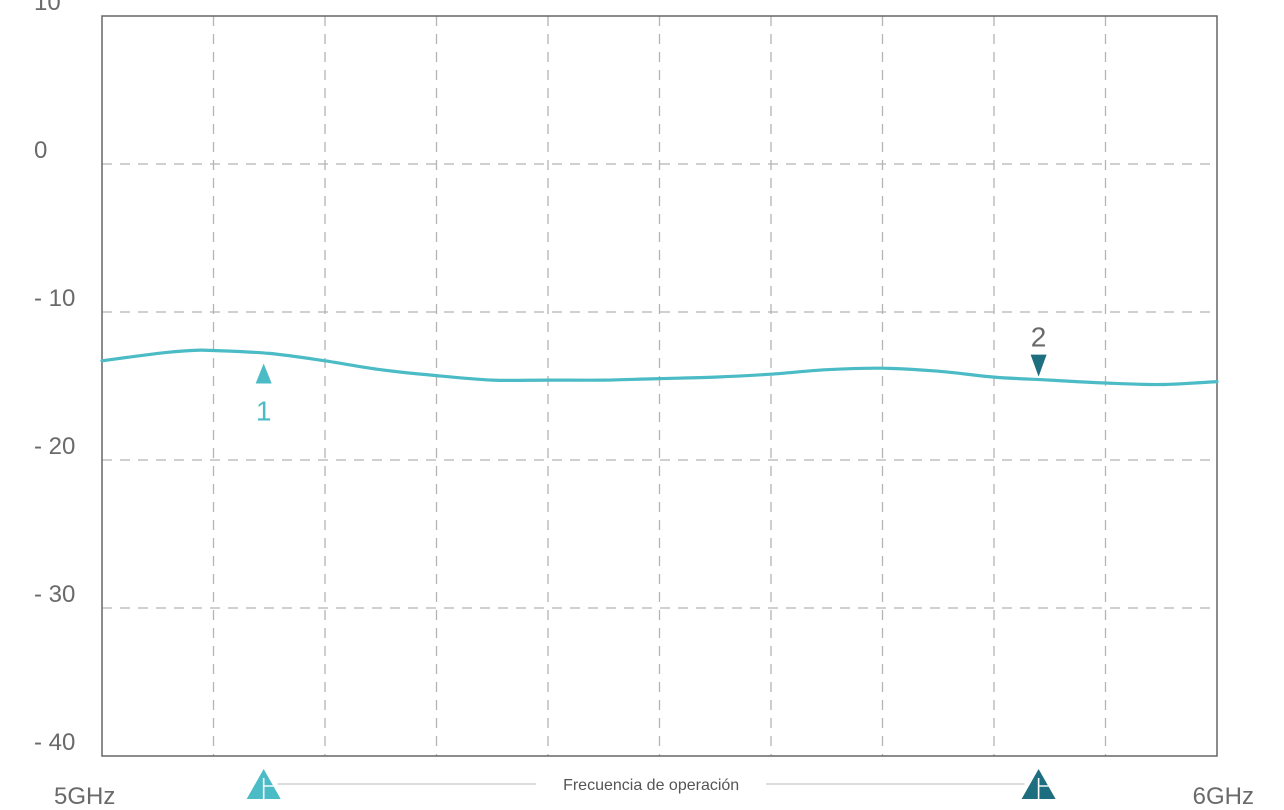  I want to click on marker-1-label: 1, so click(264, 410).